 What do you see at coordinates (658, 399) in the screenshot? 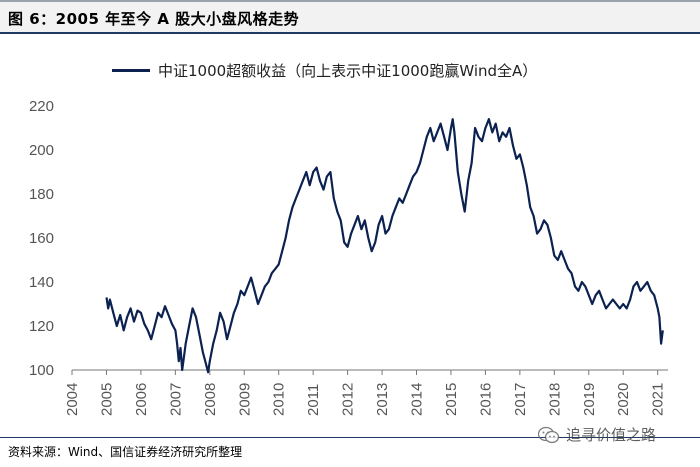
I see `x-tick-label: 2021` at bounding box center [658, 399].